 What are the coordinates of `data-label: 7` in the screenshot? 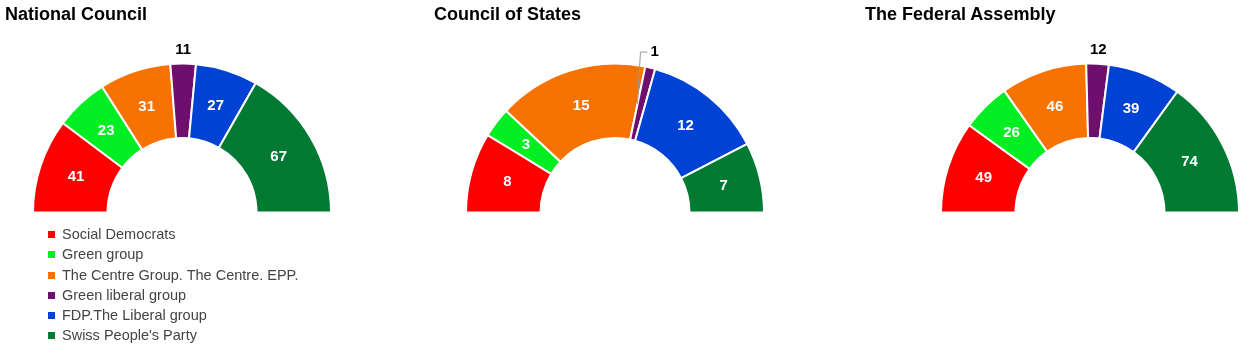 It's located at (723, 185).